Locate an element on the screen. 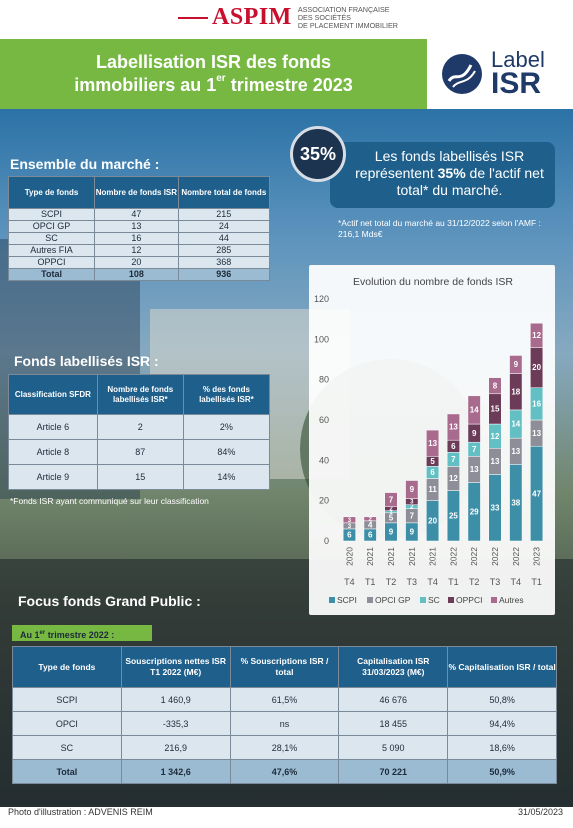  table-cell: 16 is located at coordinates (136, 238).